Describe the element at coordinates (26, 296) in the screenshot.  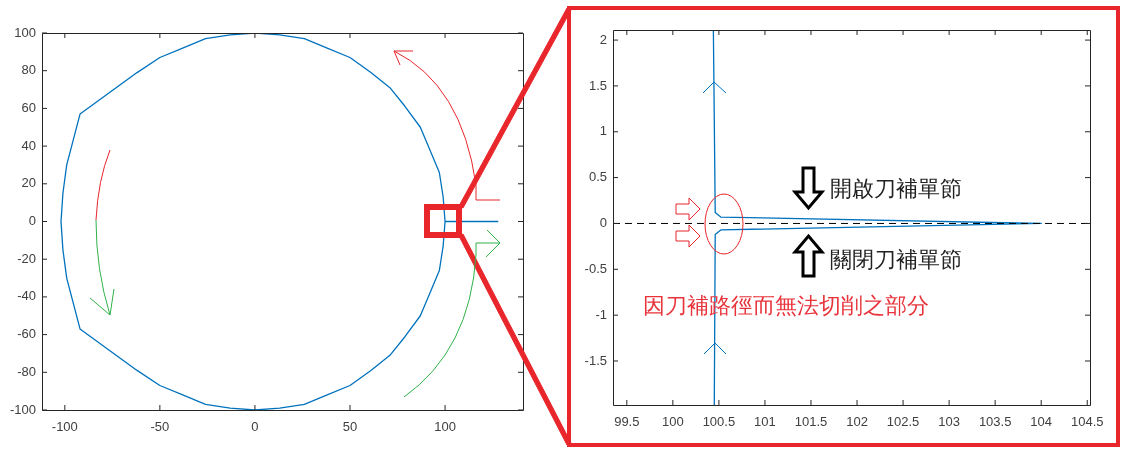
I see `y-tick-label: -40` at that location.